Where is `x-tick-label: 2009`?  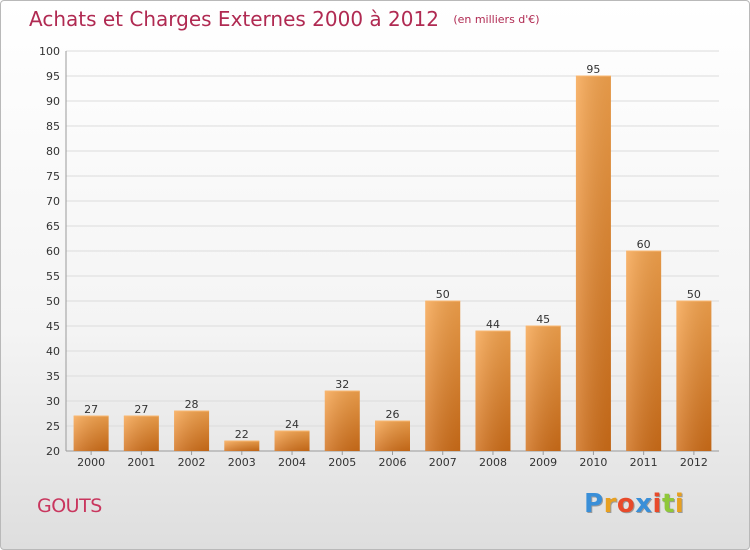 x-tick-label: 2009 is located at coordinates (543, 462).